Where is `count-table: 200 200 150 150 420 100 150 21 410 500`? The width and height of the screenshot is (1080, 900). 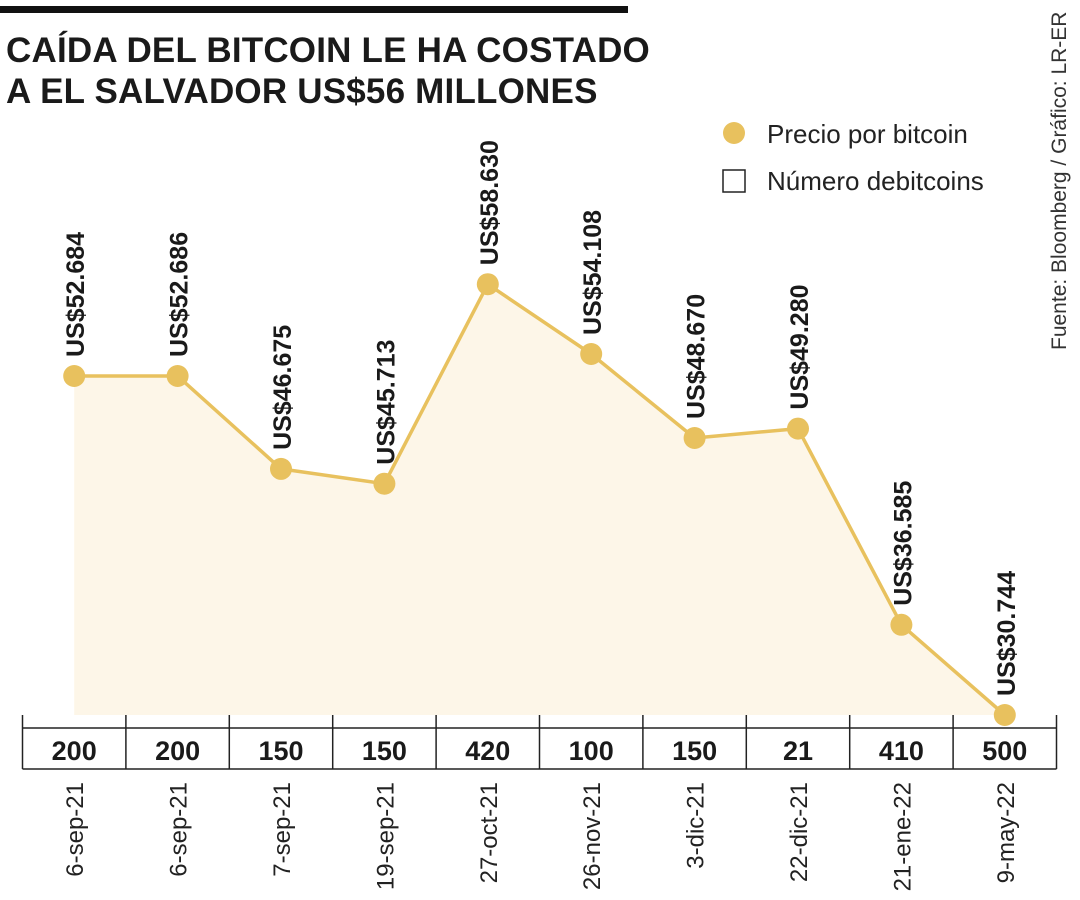
count-table: 200 200 150 150 420 100 150 21 410 500 is located at coordinates (539, 742).